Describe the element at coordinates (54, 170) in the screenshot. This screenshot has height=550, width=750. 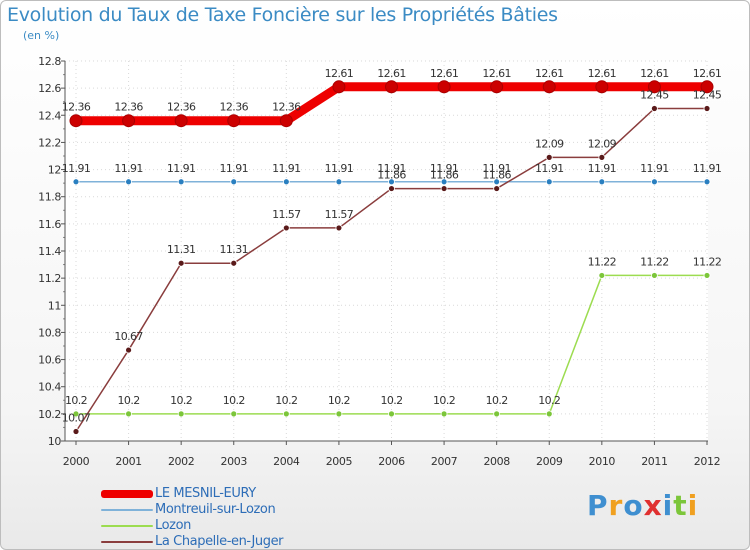
I see `y-tick-label: 12` at that location.